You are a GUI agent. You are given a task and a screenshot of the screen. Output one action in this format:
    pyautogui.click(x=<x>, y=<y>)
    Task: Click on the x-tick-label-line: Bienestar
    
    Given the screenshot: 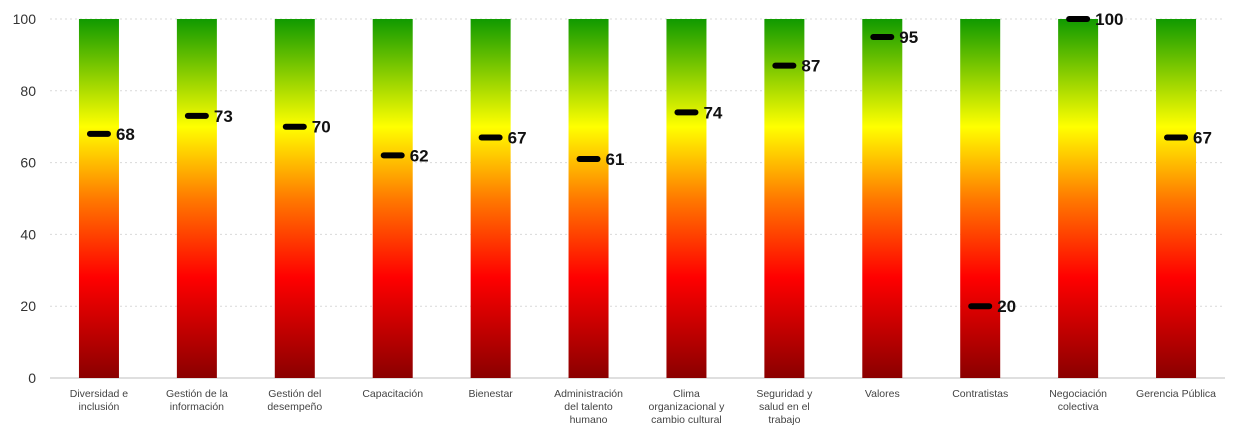 What is the action you would take?
    pyautogui.click(x=490, y=394)
    